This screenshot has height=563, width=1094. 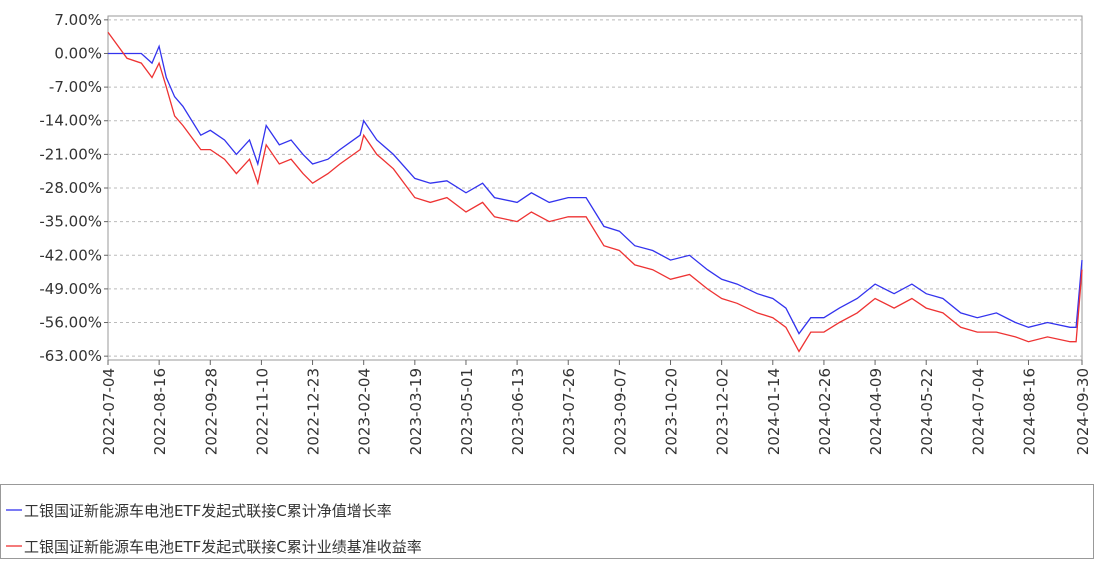 I want to click on x-tick-label: 2023-09-07, so click(x=620, y=411).